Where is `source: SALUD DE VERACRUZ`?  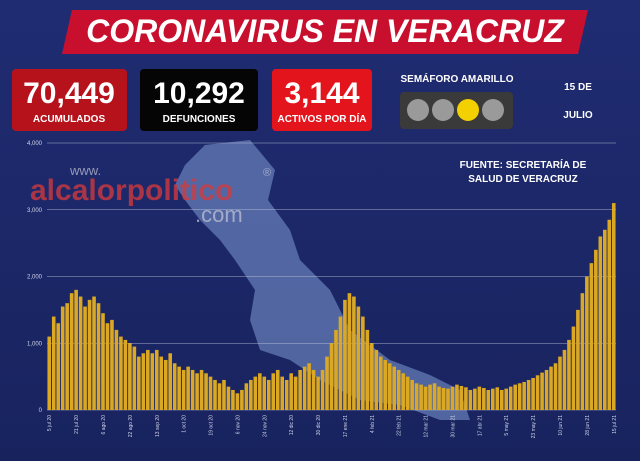
source: SALUD DE VERACRUZ is located at coordinates (522, 179).